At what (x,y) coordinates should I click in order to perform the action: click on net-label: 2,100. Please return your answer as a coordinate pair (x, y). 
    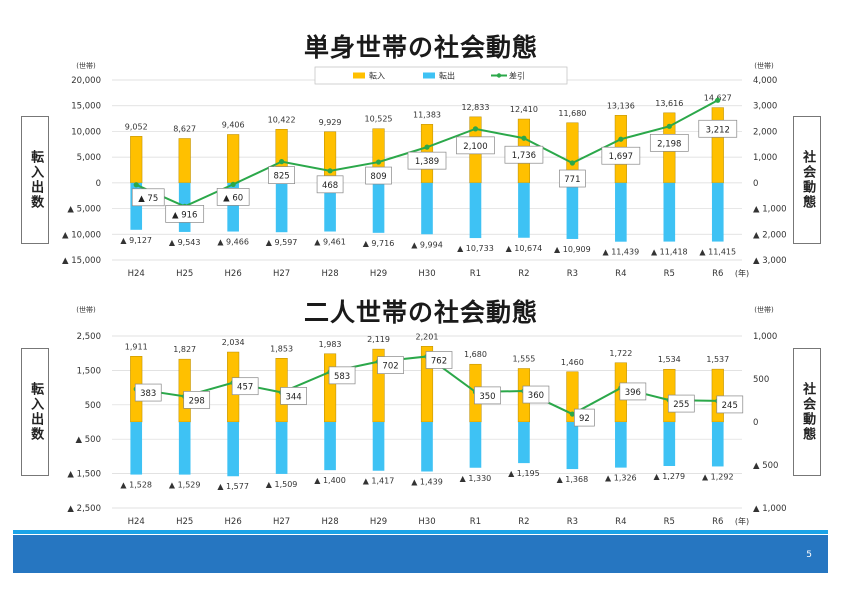
    Looking at the image, I should click on (475, 147).